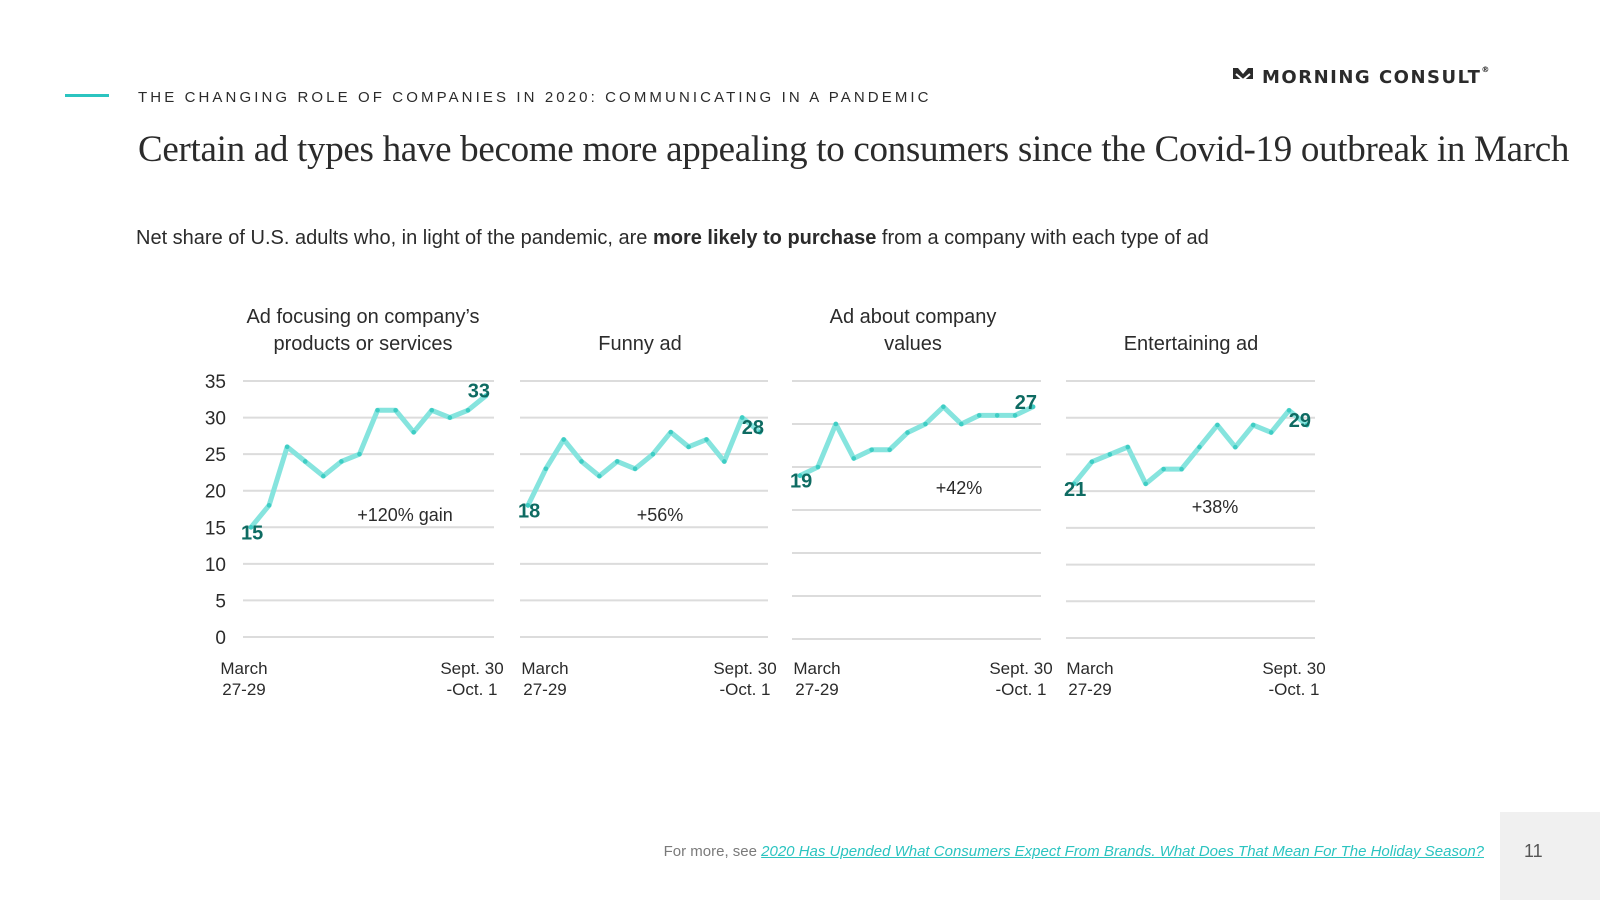 This screenshot has width=1600, height=900. I want to click on brand-logo: MORNING CONSULT®, so click(1361, 76).